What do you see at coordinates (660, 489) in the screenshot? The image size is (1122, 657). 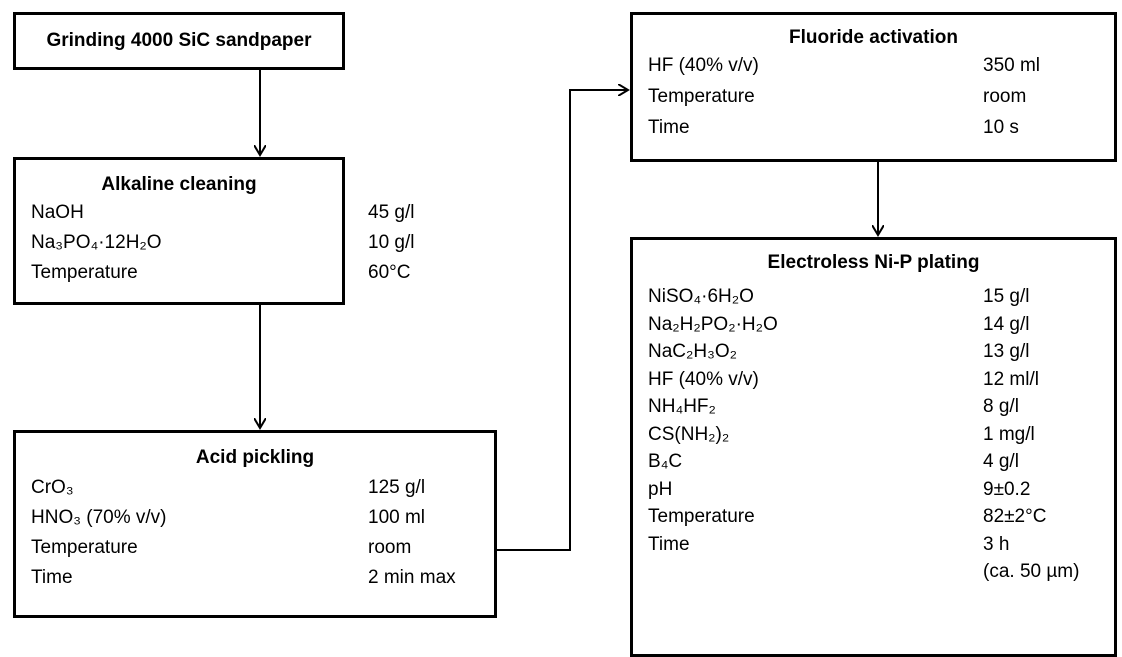 I see `parameter-label: pH` at bounding box center [660, 489].